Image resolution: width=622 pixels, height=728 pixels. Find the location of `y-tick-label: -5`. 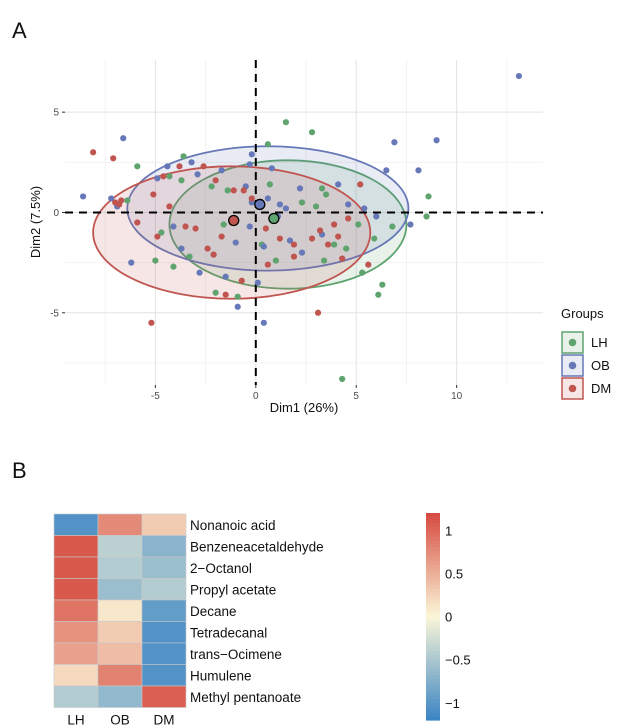

y-tick-label: -5 is located at coordinates (54, 313).